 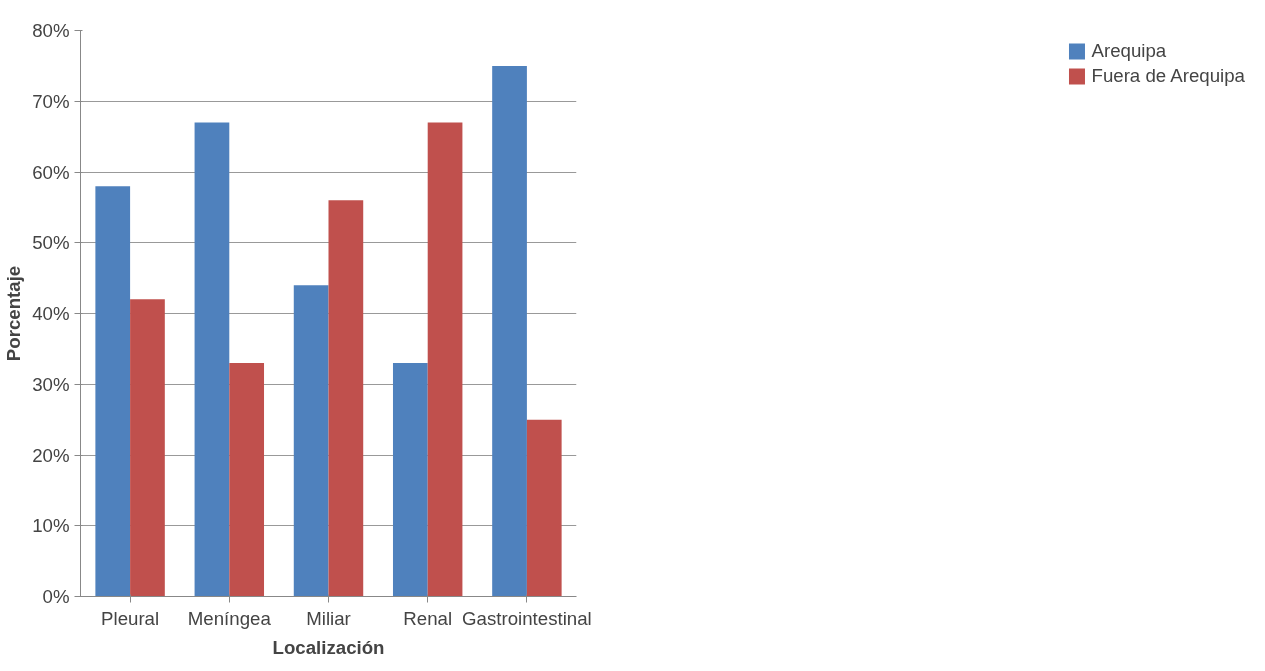 What do you see at coordinates (51, 313) in the screenshot?
I see `y-tick-label: 40%` at bounding box center [51, 313].